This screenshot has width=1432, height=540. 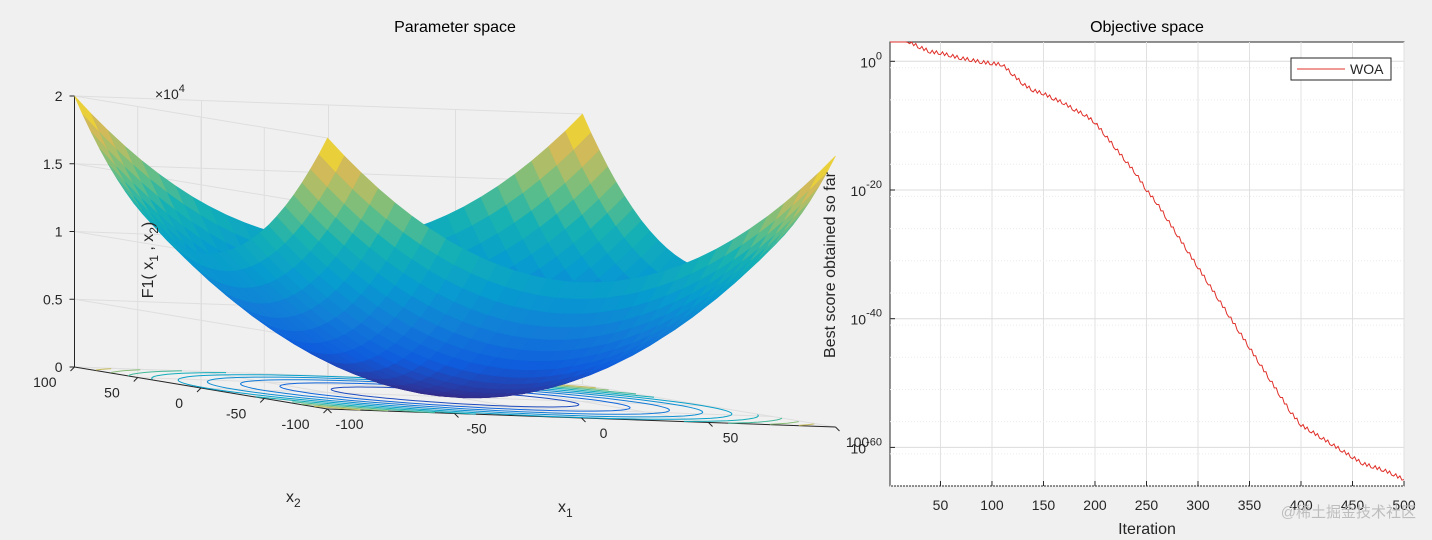 I want to click on x2-tick-label: 0, so click(x=179, y=403).